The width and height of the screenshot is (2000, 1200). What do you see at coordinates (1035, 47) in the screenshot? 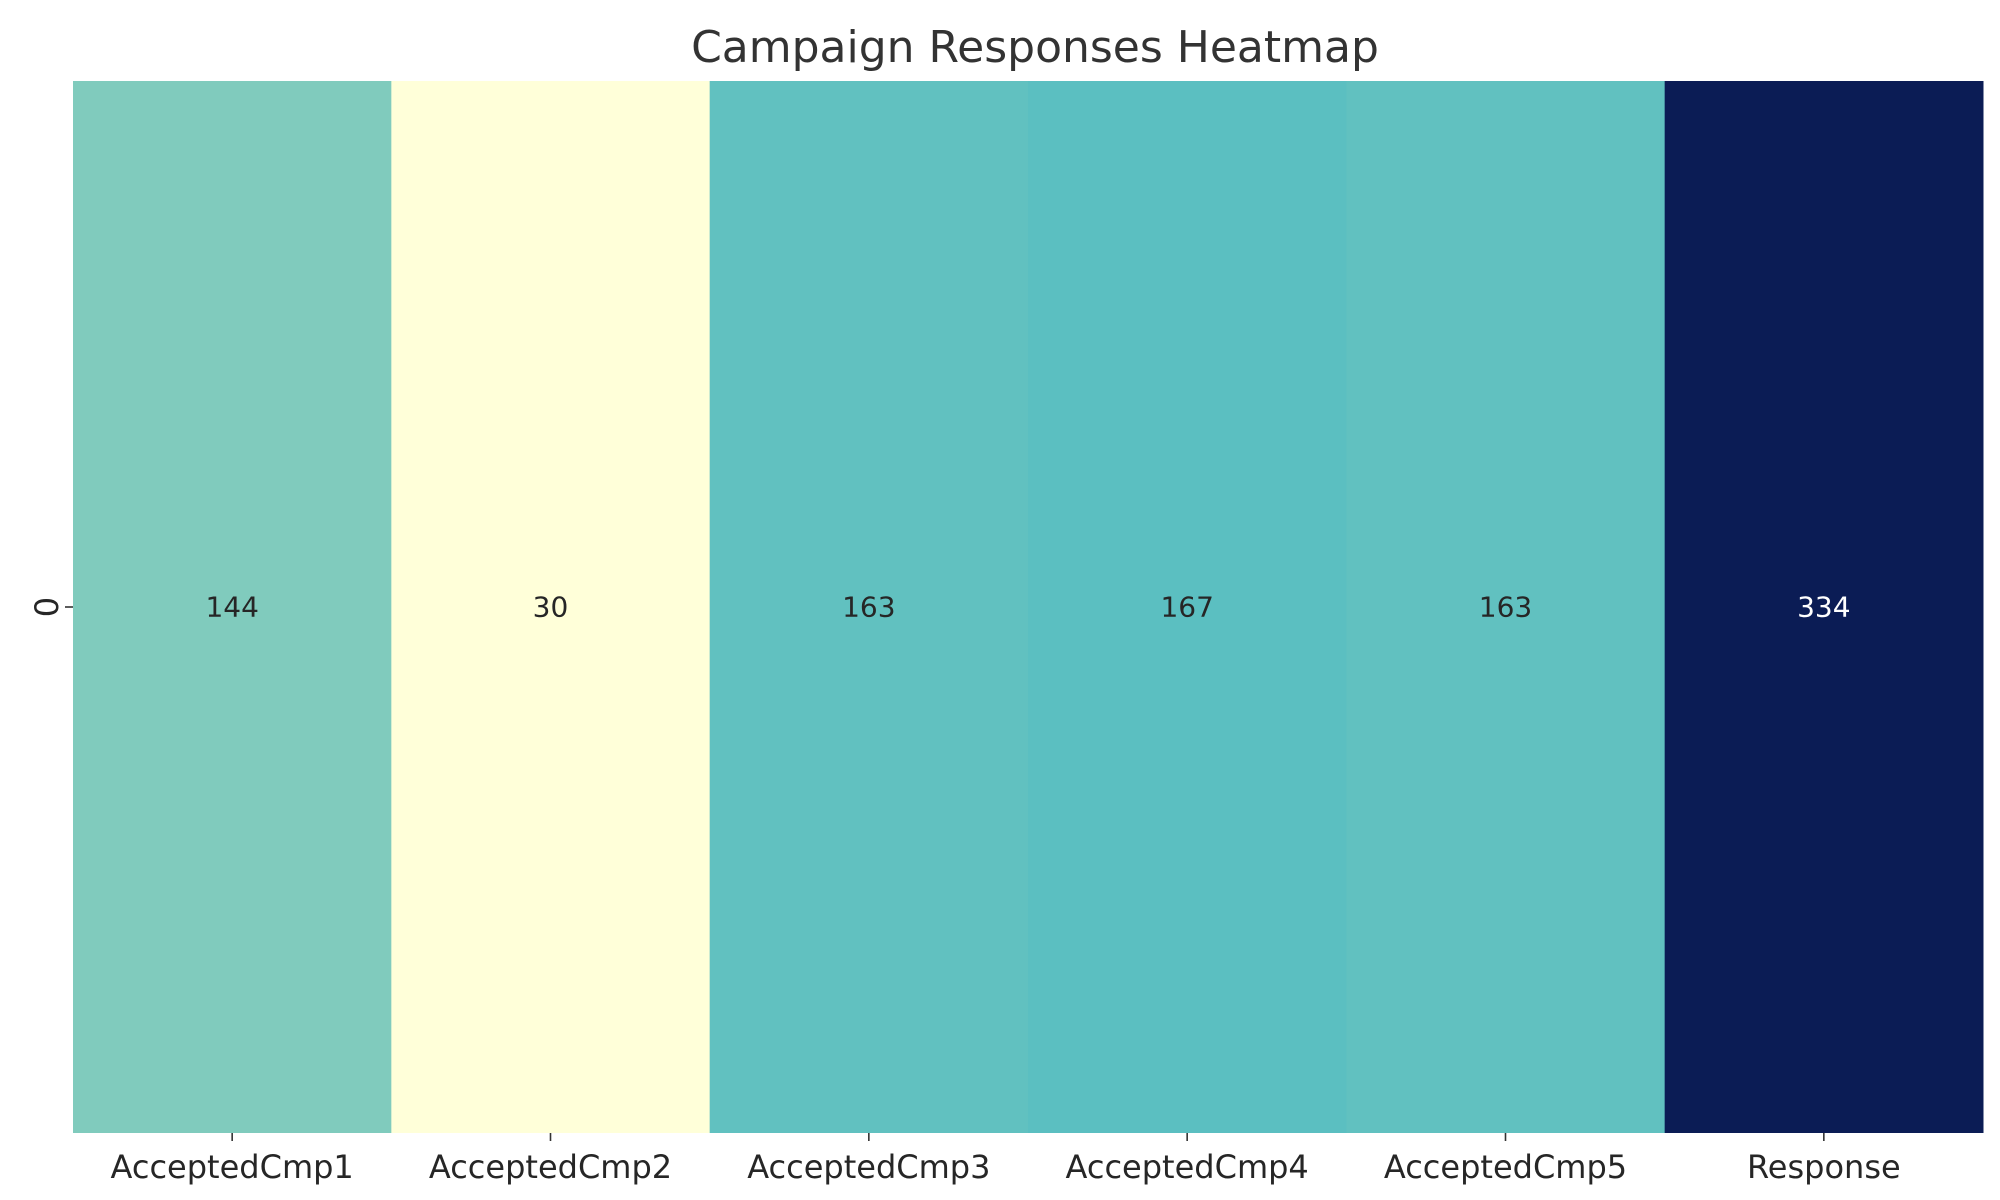
I see `chart-title: Campaign Responses Heatmap` at bounding box center [1035, 47].